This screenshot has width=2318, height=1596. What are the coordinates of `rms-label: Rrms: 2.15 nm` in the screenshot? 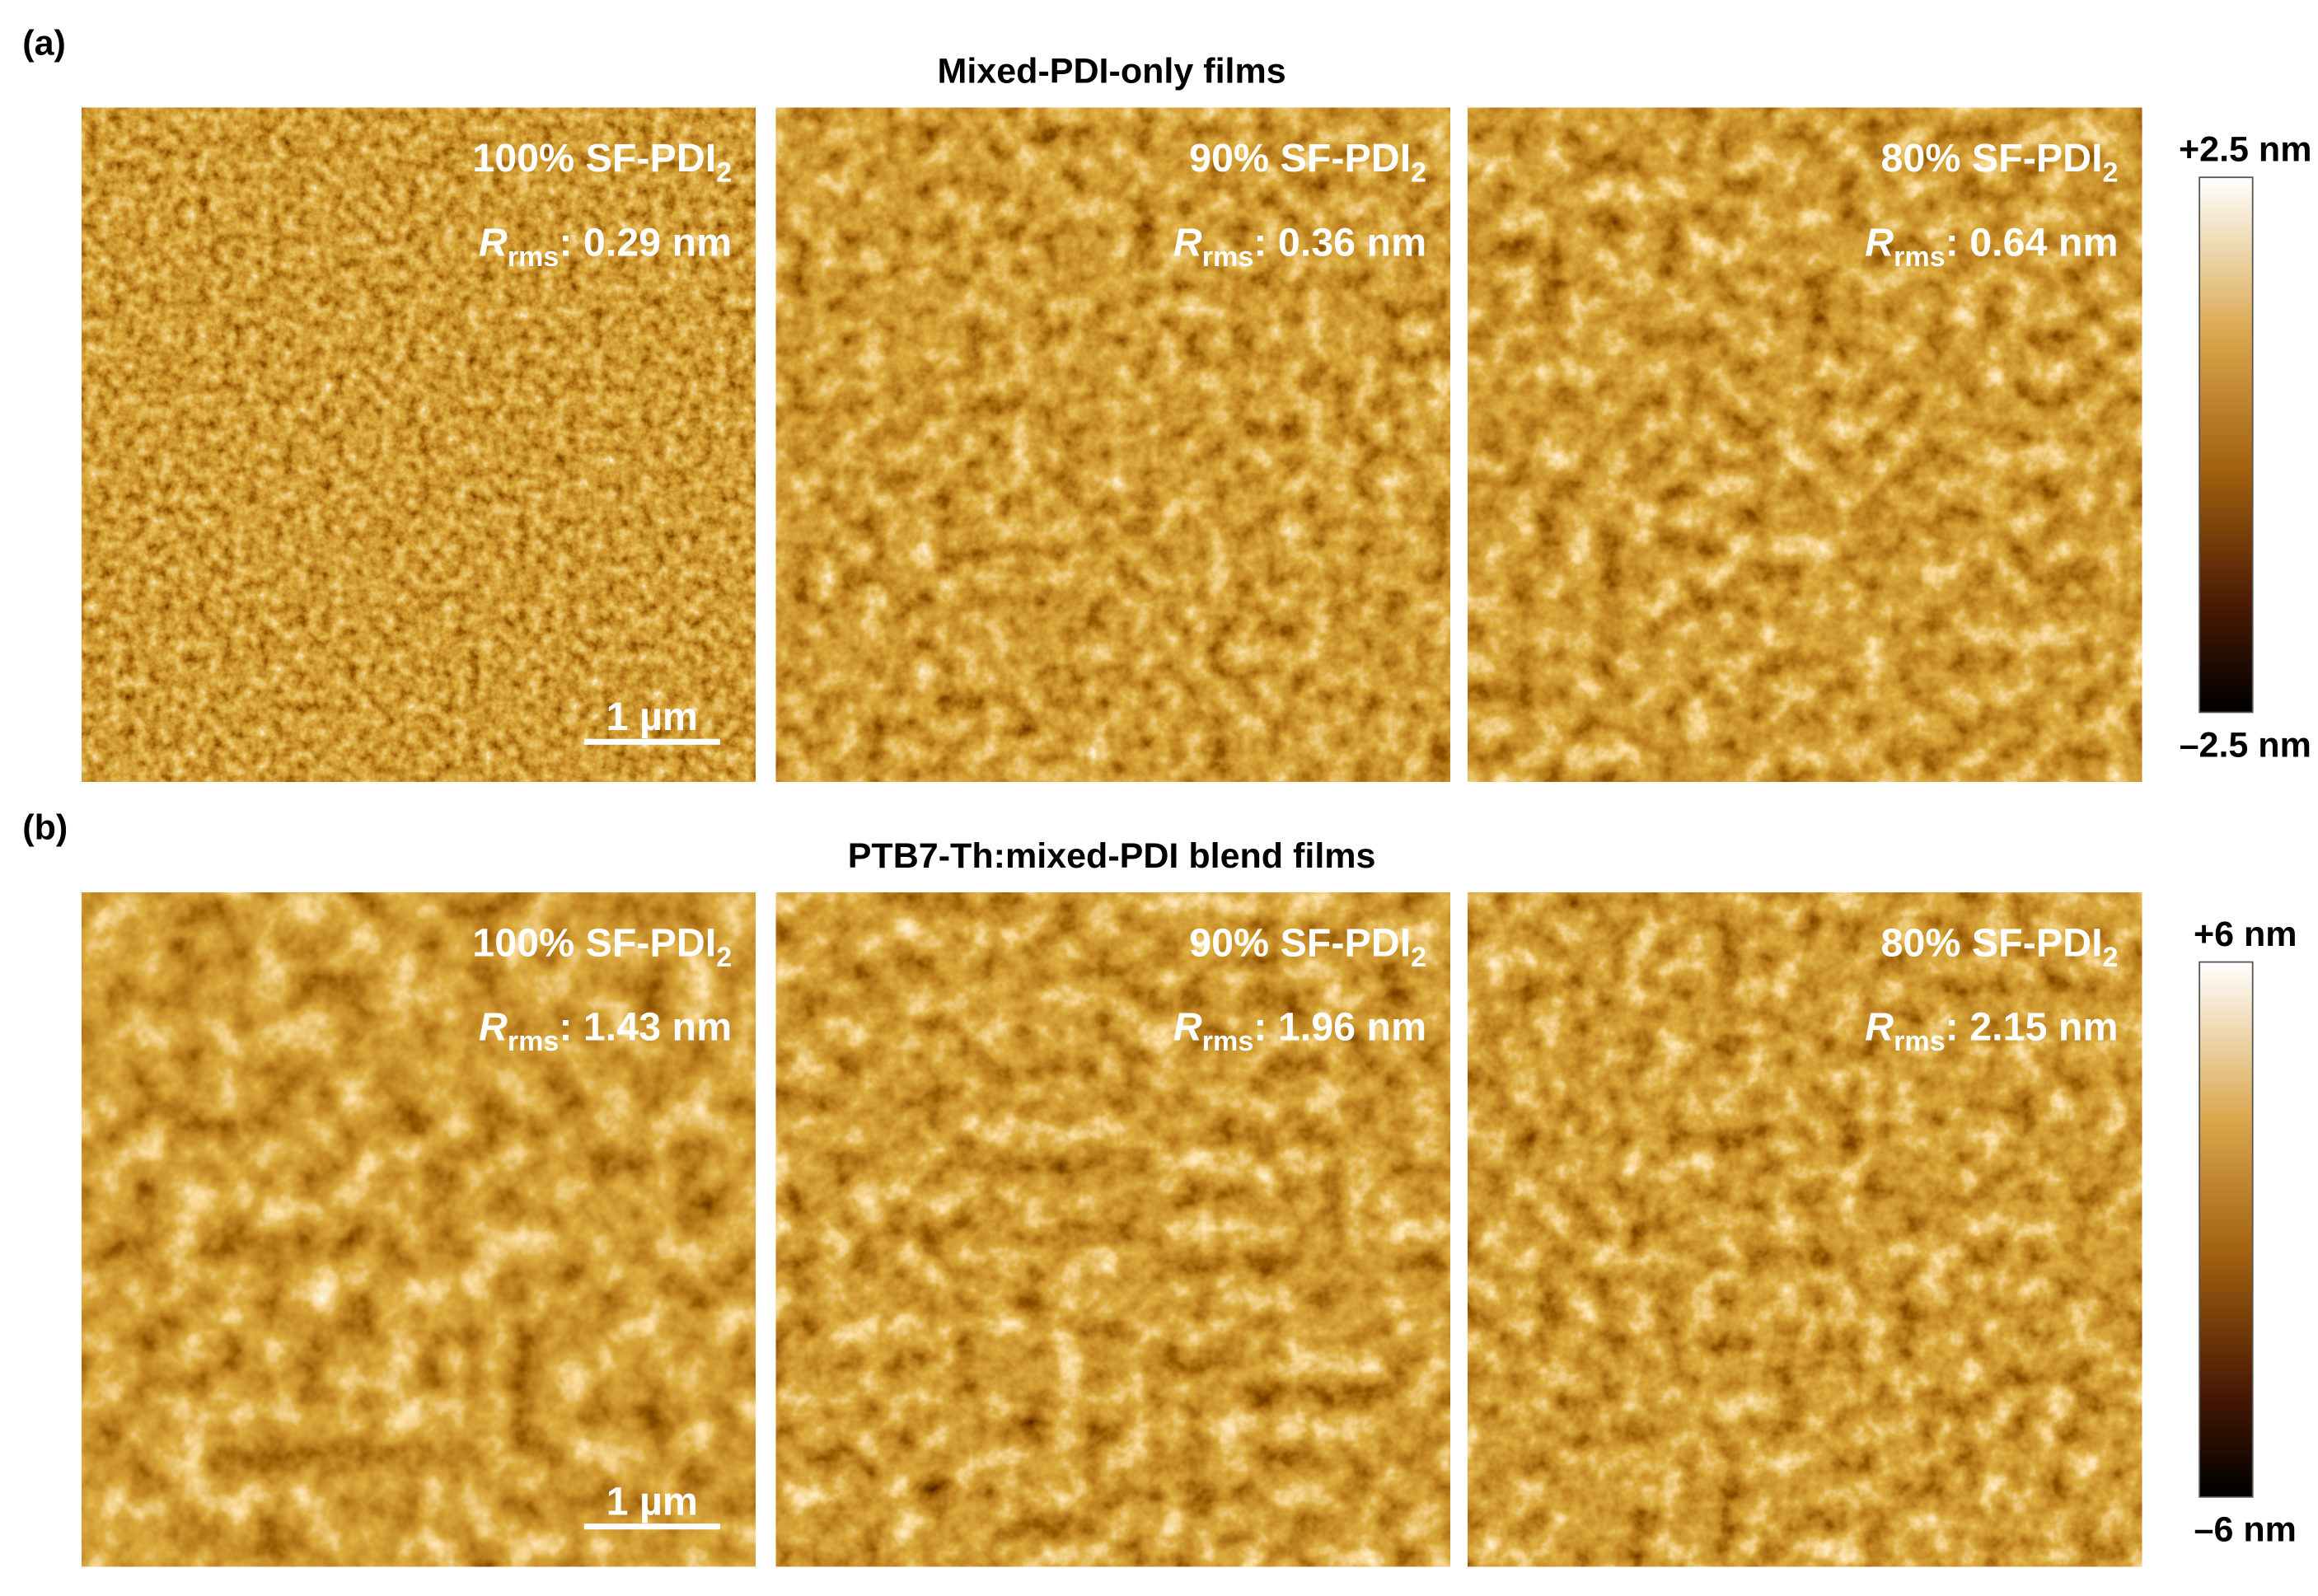 It's located at (1992, 1031).